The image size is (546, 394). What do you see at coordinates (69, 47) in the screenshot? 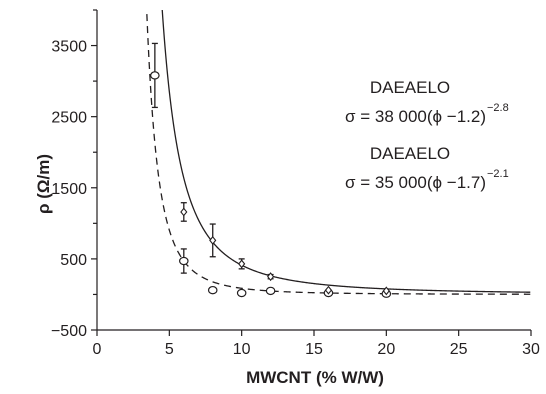
I see `y-tick-label: 3500` at bounding box center [69, 47].